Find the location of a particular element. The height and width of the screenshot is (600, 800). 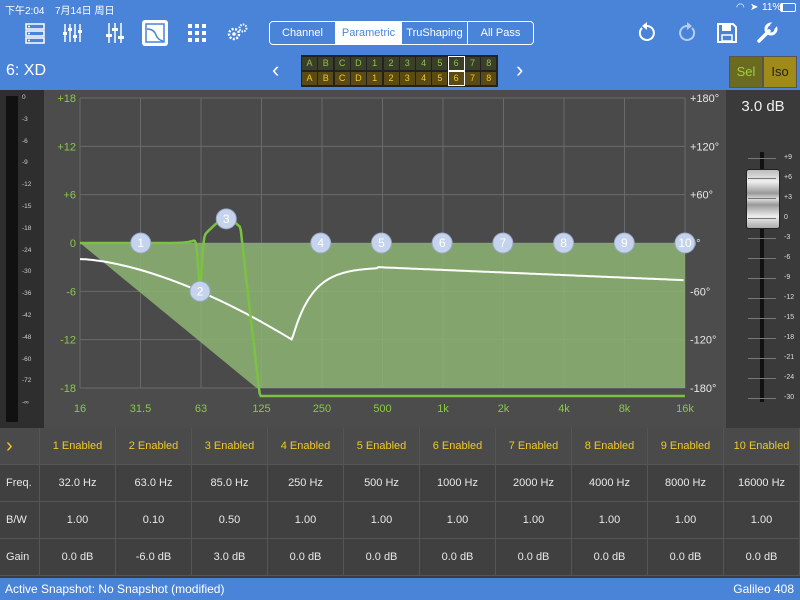

wrench-icon is located at coordinates (767, 33).